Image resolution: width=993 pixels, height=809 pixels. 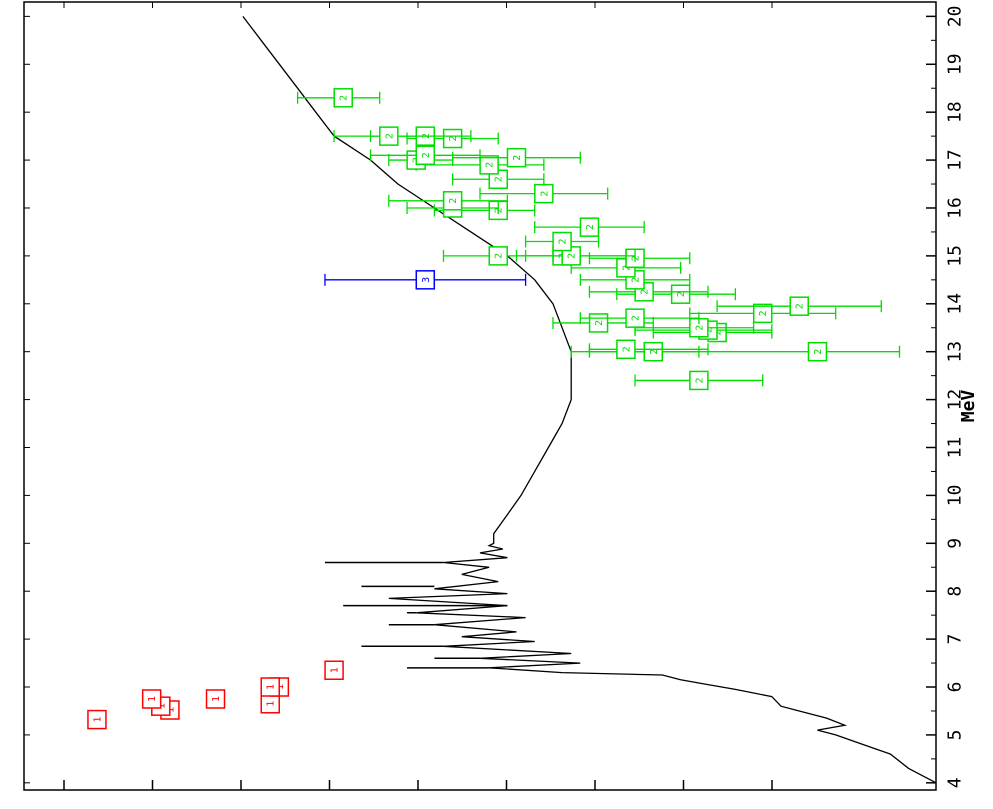 I want to click on x-tick-label-18: 18, so click(x=954, y=112).